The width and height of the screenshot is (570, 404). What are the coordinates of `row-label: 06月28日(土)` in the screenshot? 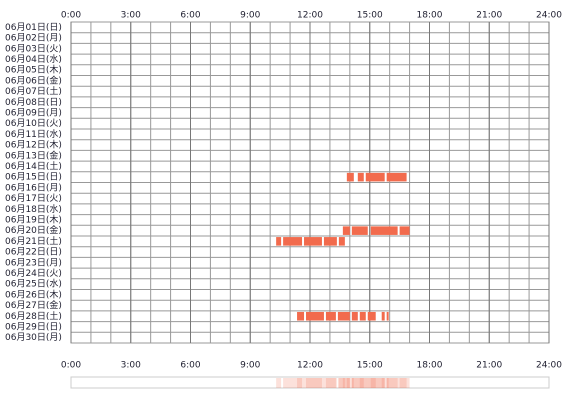 It's located at (33, 316).